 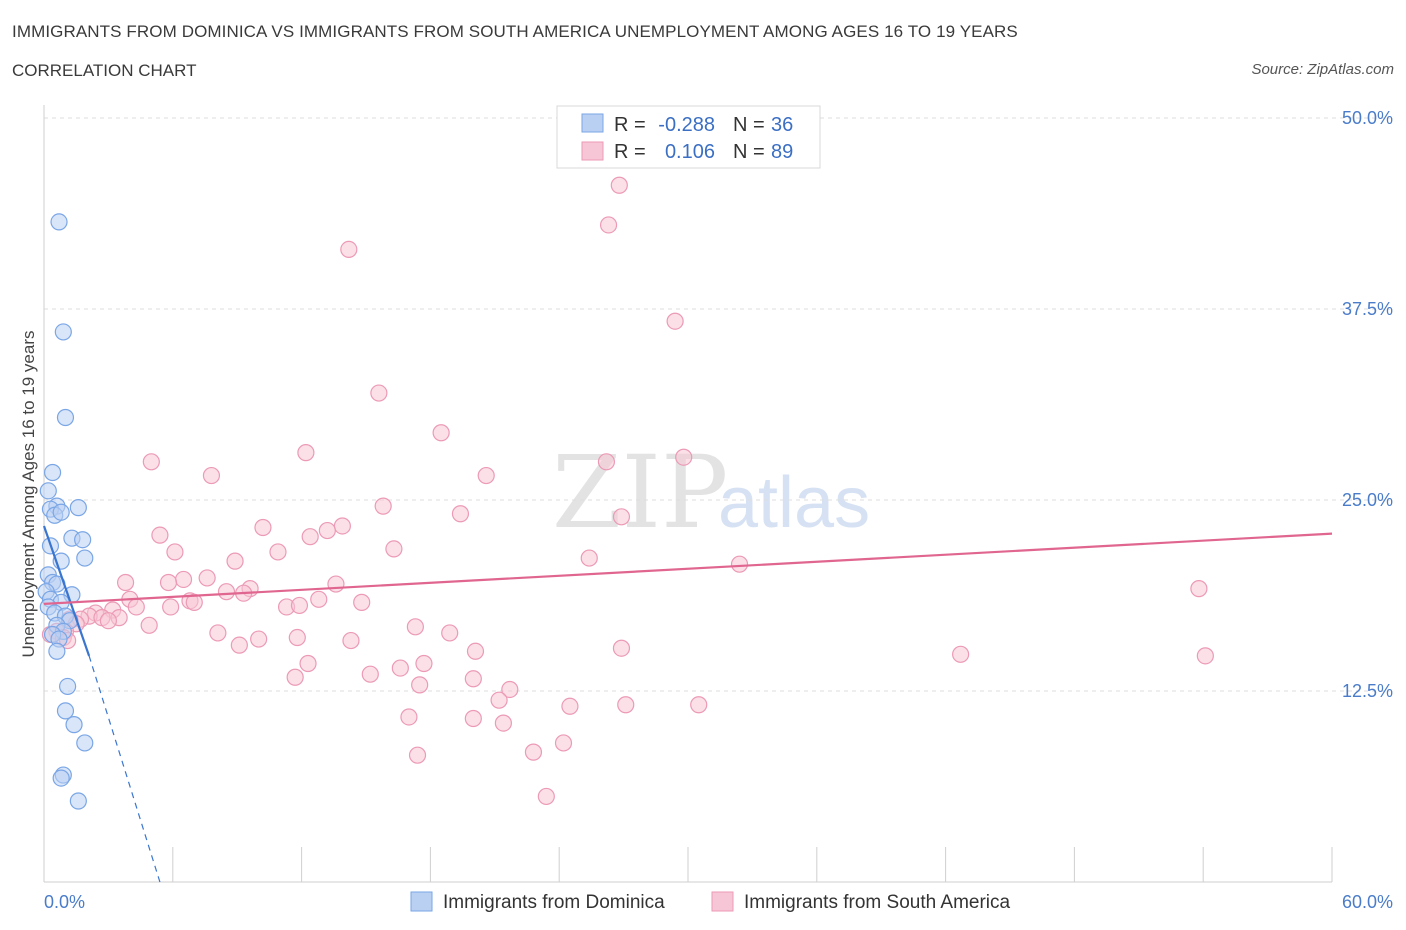 I want to click on bottom-legend-label-dominica: Immigrants from Dominica, so click(x=554, y=902).